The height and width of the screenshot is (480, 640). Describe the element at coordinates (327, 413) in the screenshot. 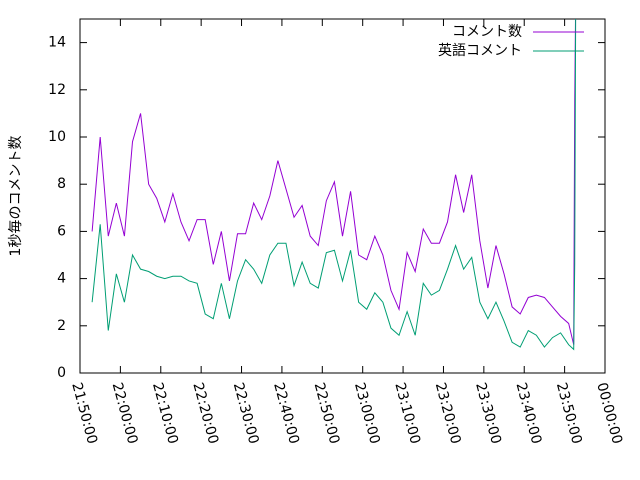

I see `x-tick-label: 22:50:00` at that location.